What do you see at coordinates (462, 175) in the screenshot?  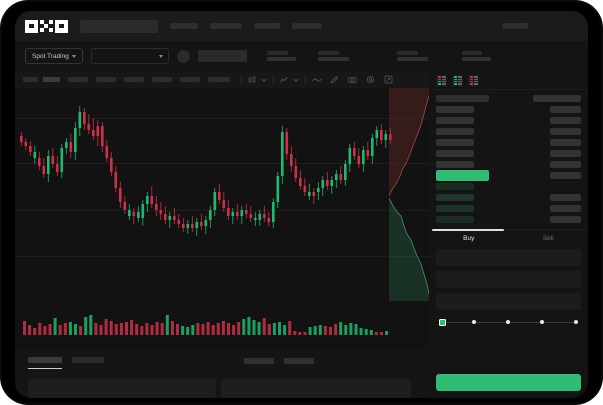 I see `current-price-badge` at bounding box center [462, 175].